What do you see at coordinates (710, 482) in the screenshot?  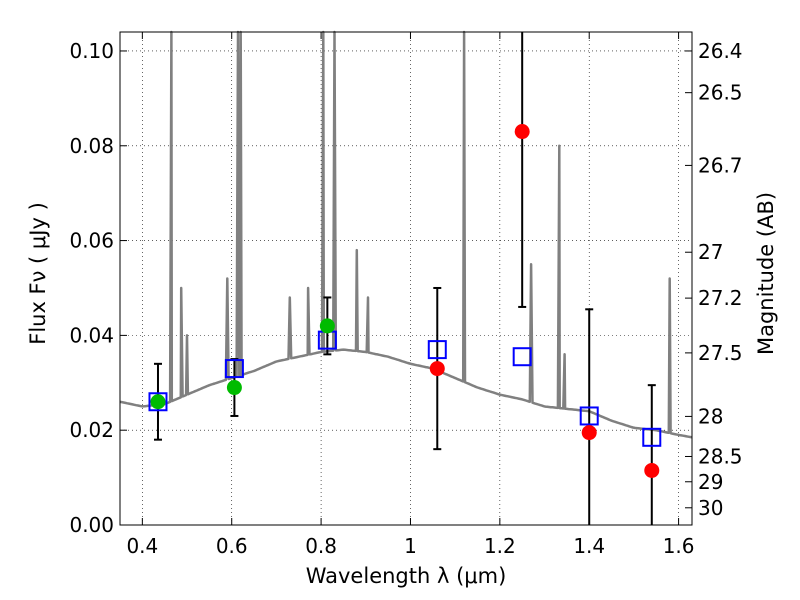 I see `right-tick-label: 29` at bounding box center [710, 482].